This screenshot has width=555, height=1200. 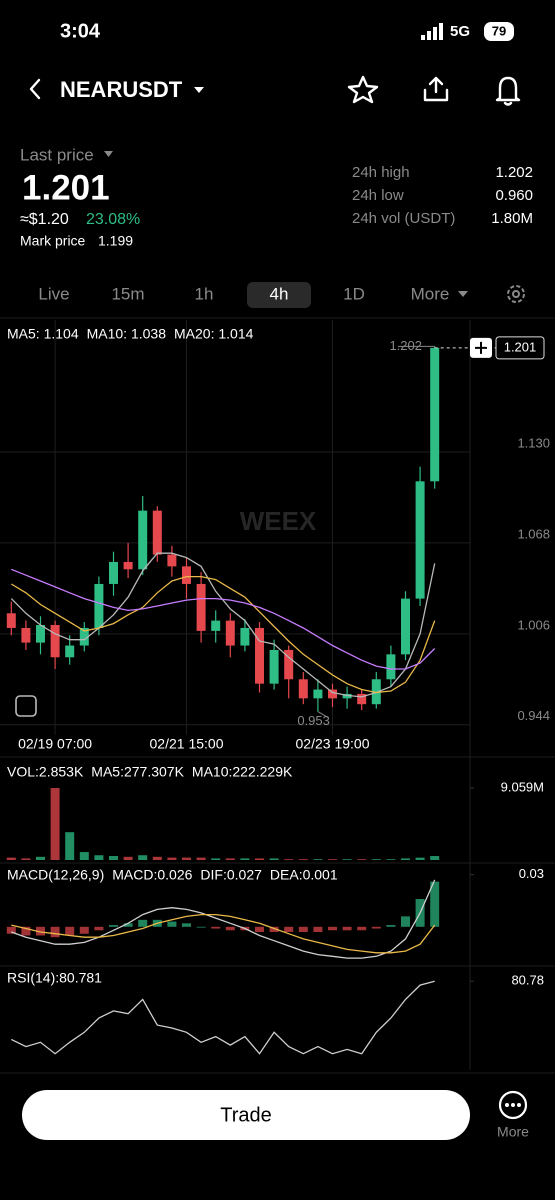 I want to click on low-marker, so click(x=323, y=714).